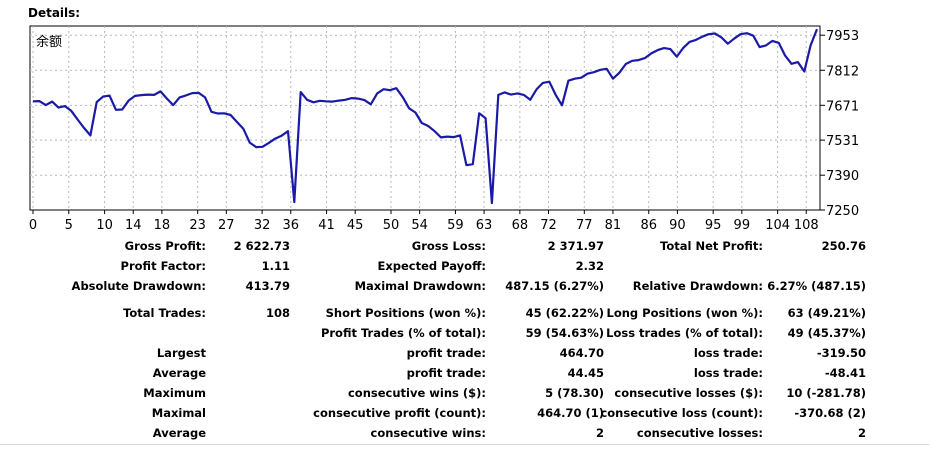 The image size is (929, 449). What do you see at coordinates (162, 225) in the screenshot?
I see `x-tick-label: 18` at bounding box center [162, 225].